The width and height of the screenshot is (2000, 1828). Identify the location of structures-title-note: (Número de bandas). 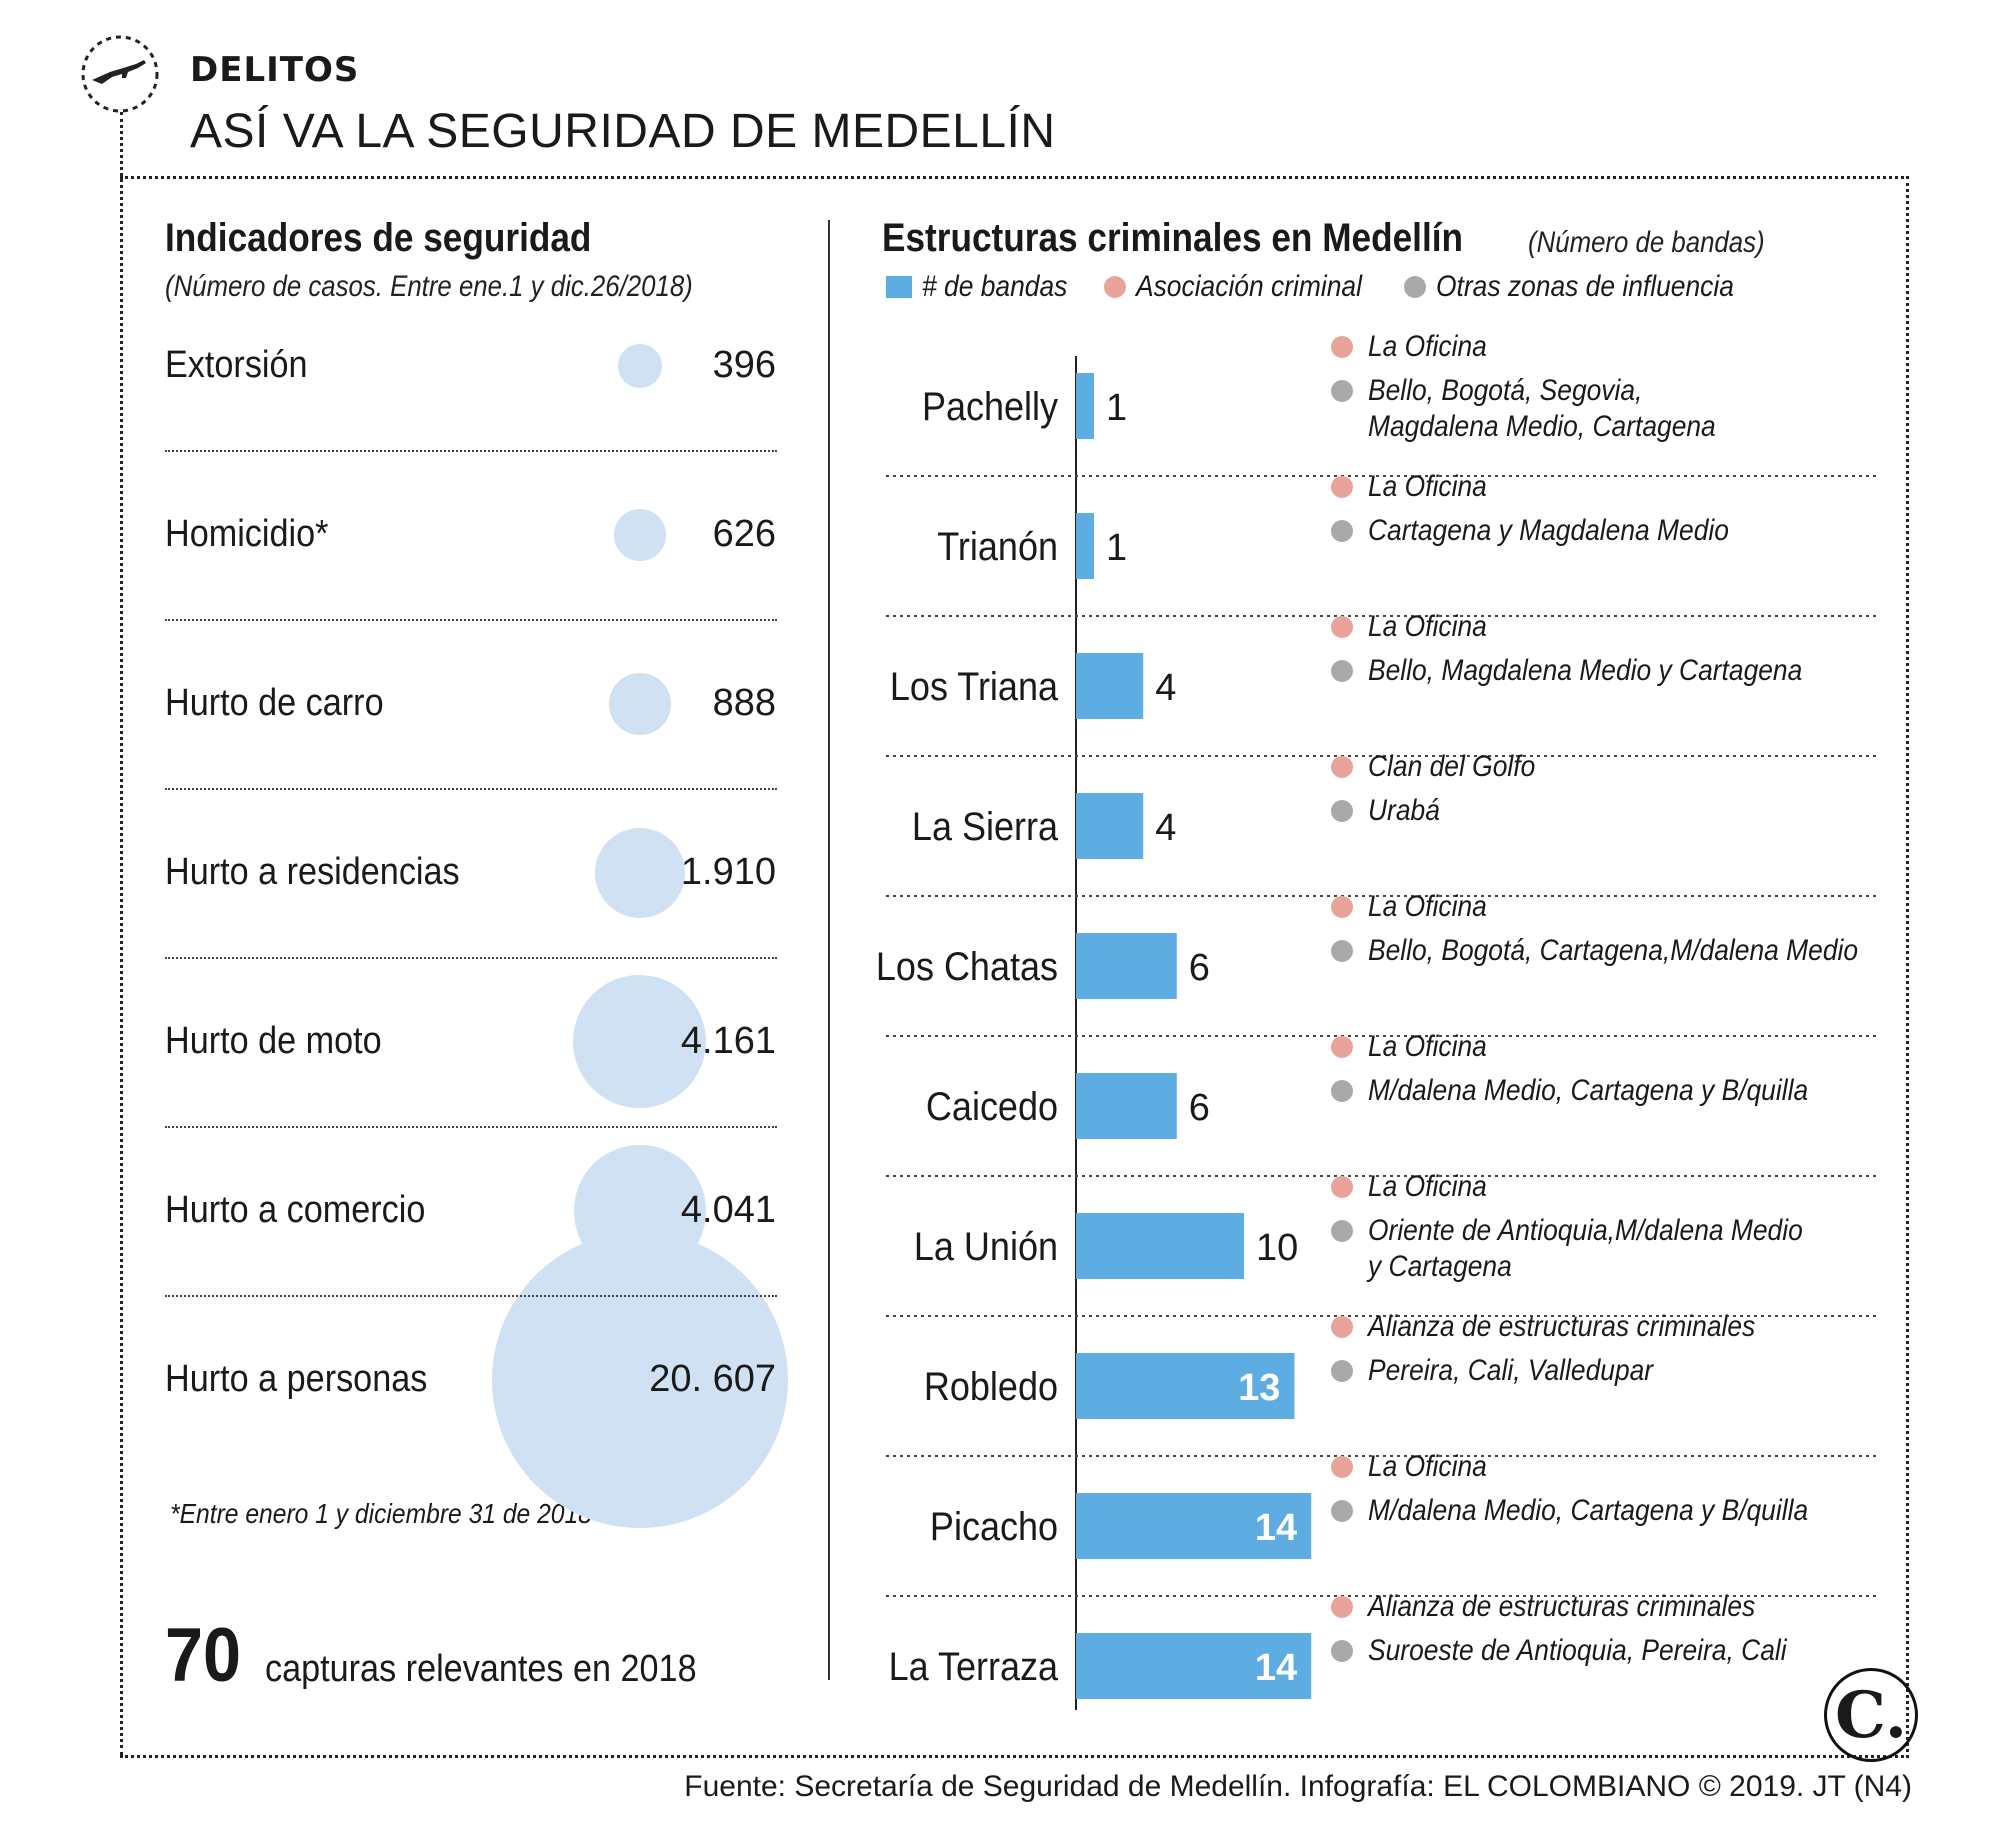
(1646, 242).